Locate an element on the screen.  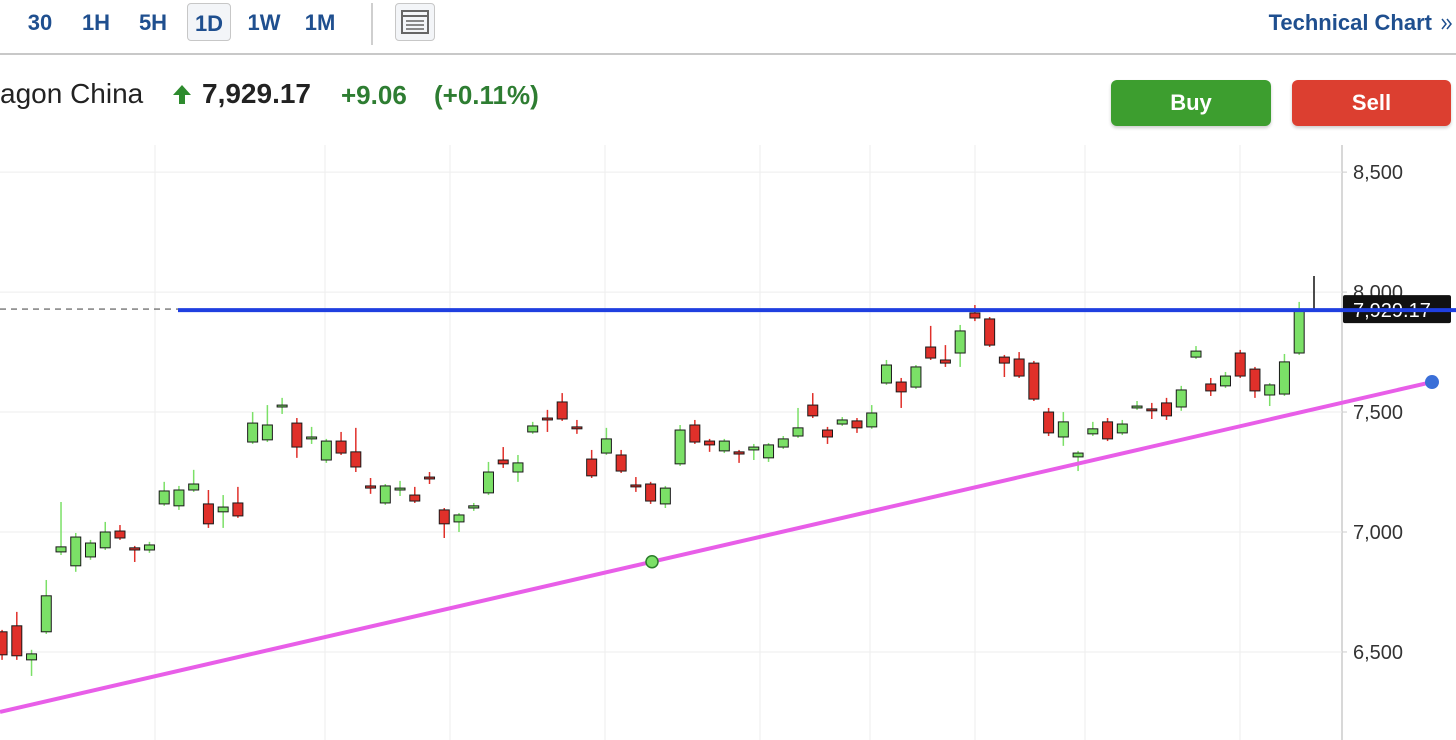
layout-icon is located at coordinates (415, 22).